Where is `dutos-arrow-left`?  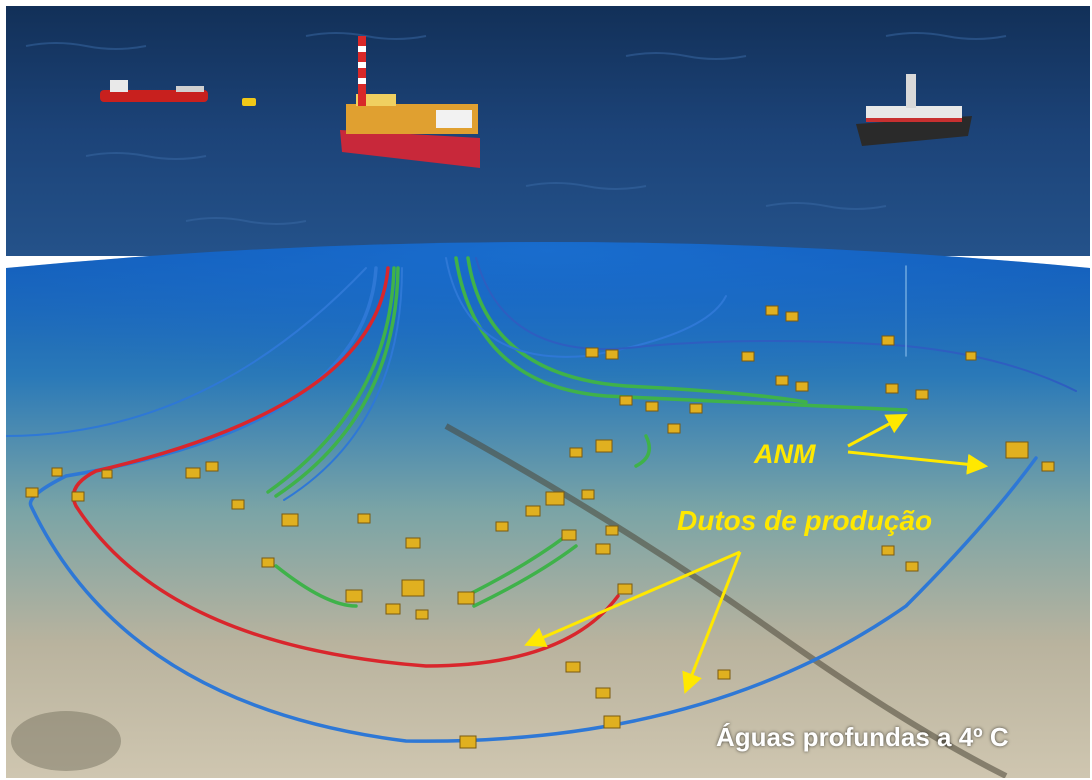
dutos-arrow-left is located at coordinates (632, 598).